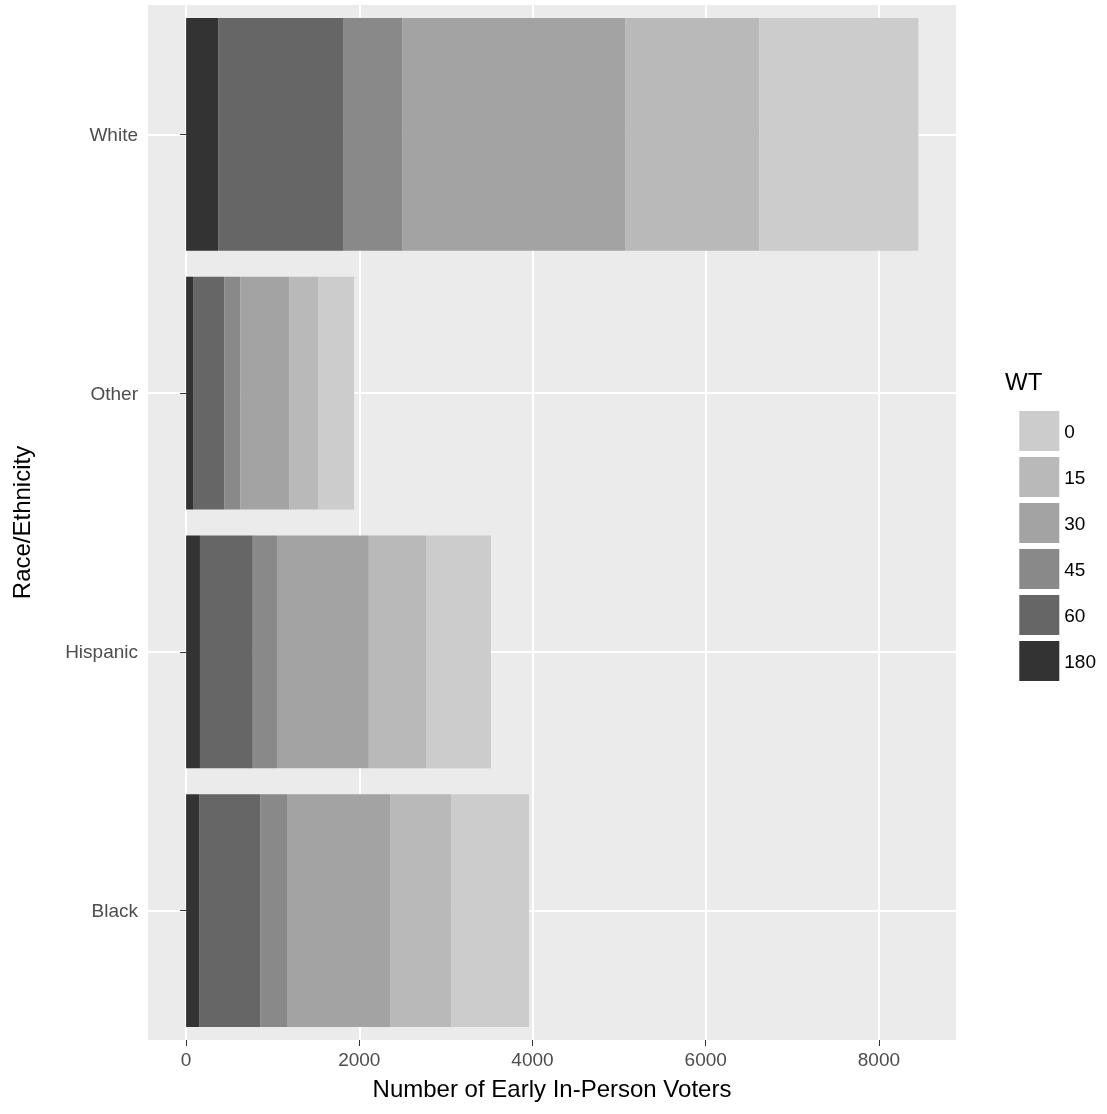 The width and height of the screenshot is (1107, 1114). Describe the element at coordinates (113, 134) in the screenshot. I see `y-tick-label: White` at that location.